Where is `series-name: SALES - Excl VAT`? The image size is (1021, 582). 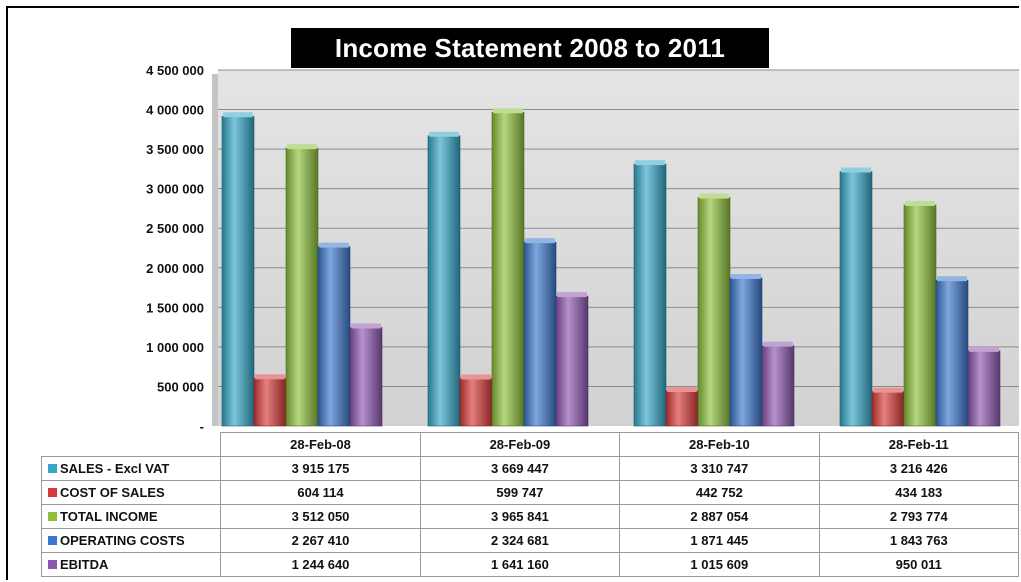 series-name: SALES - Excl VAT is located at coordinates (115, 468).